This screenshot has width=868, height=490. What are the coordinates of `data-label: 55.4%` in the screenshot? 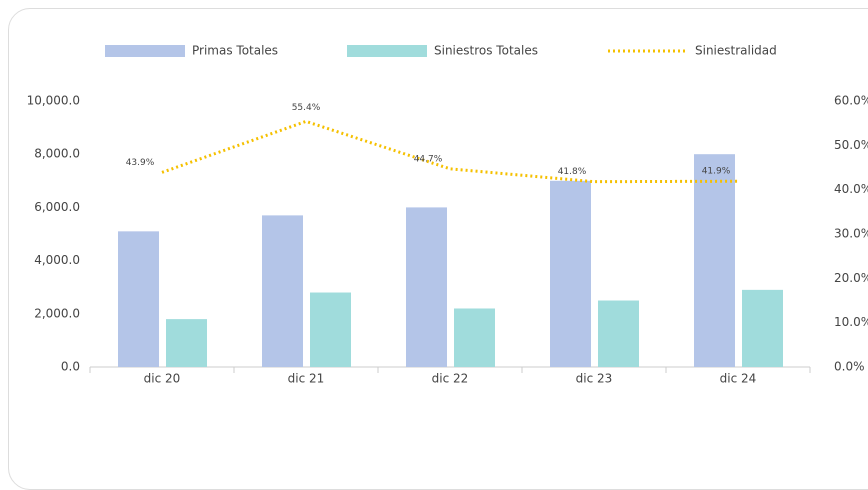 It's located at (306, 108).